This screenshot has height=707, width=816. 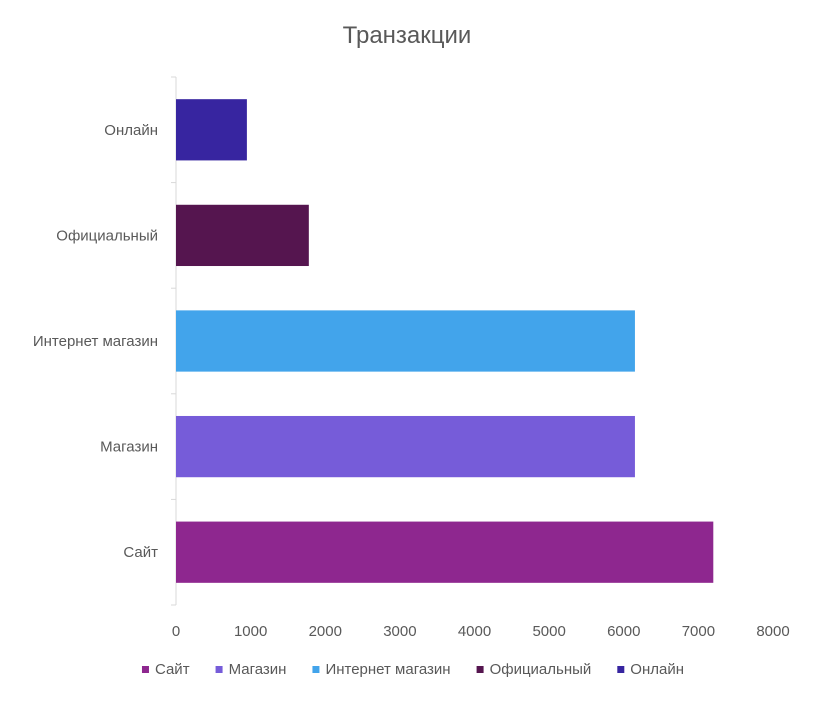 I want to click on axis-layer, so click(x=174, y=341).